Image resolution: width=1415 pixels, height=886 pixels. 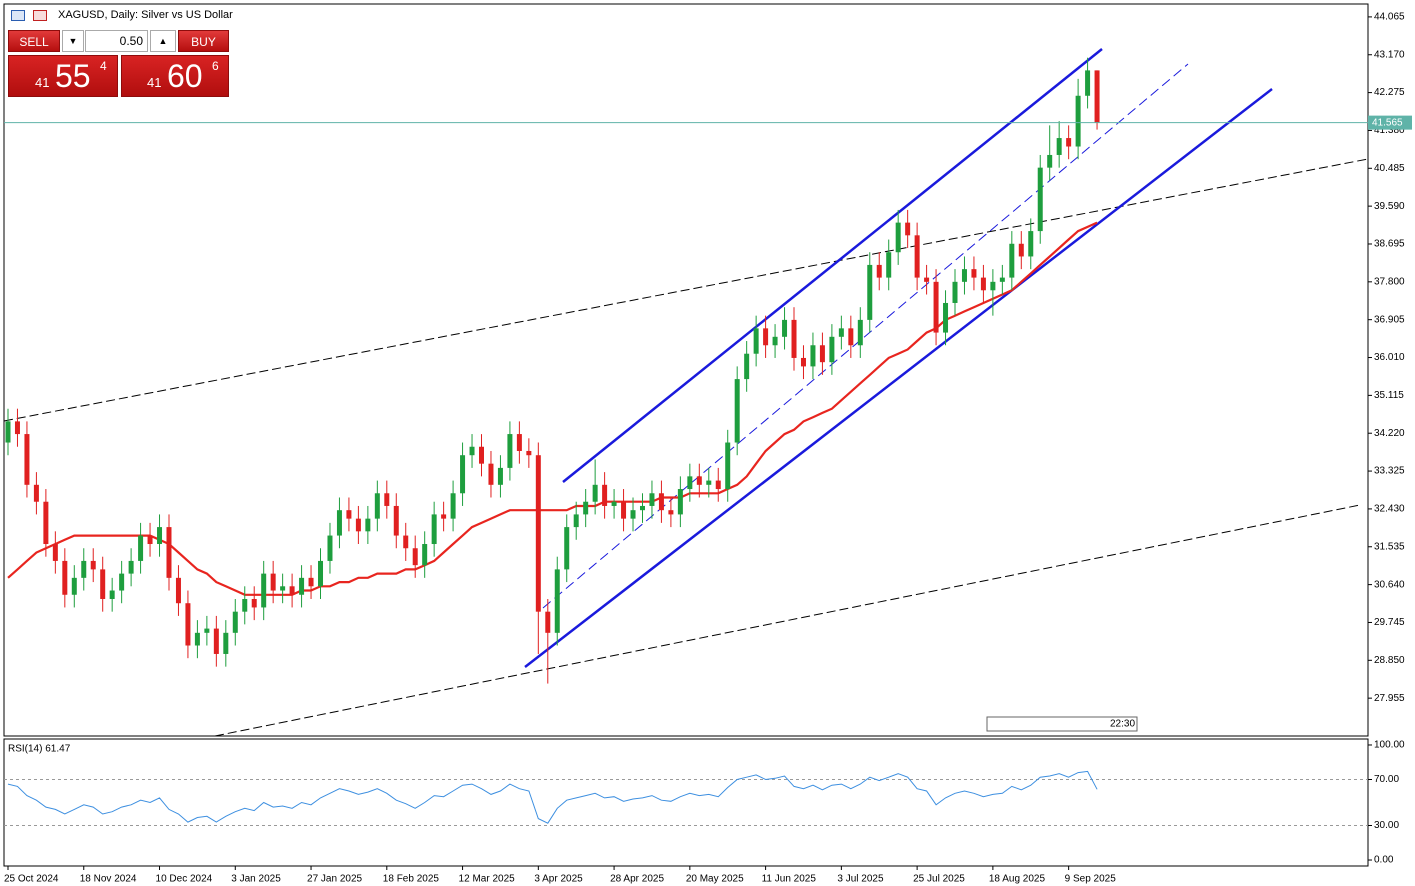 What do you see at coordinates (63, 76) in the screenshot?
I see `sell-price: 41 55 4` at bounding box center [63, 76].